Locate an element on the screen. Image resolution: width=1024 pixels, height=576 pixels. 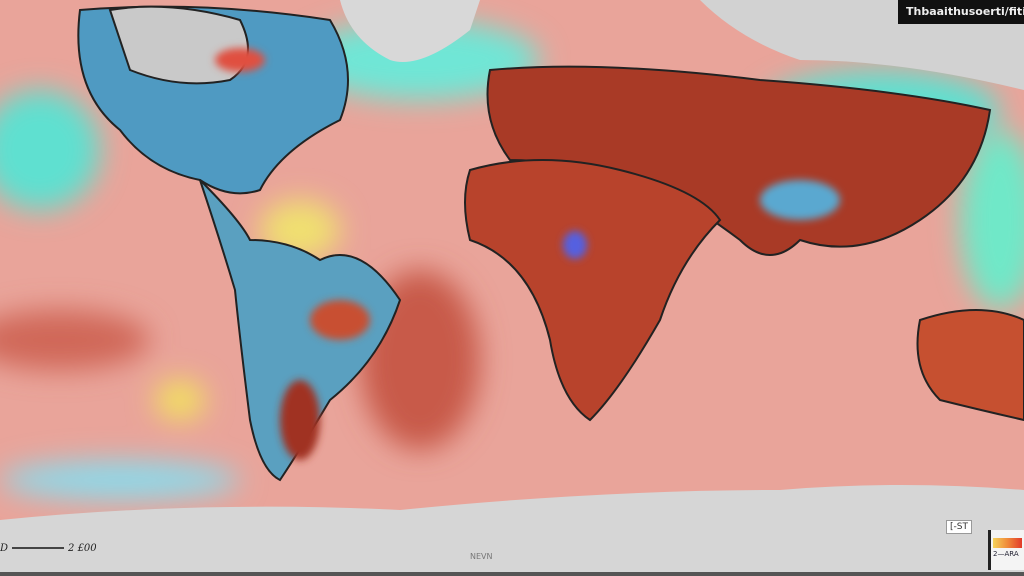
map-badge: [-ST is located at coordinates (959, 527).